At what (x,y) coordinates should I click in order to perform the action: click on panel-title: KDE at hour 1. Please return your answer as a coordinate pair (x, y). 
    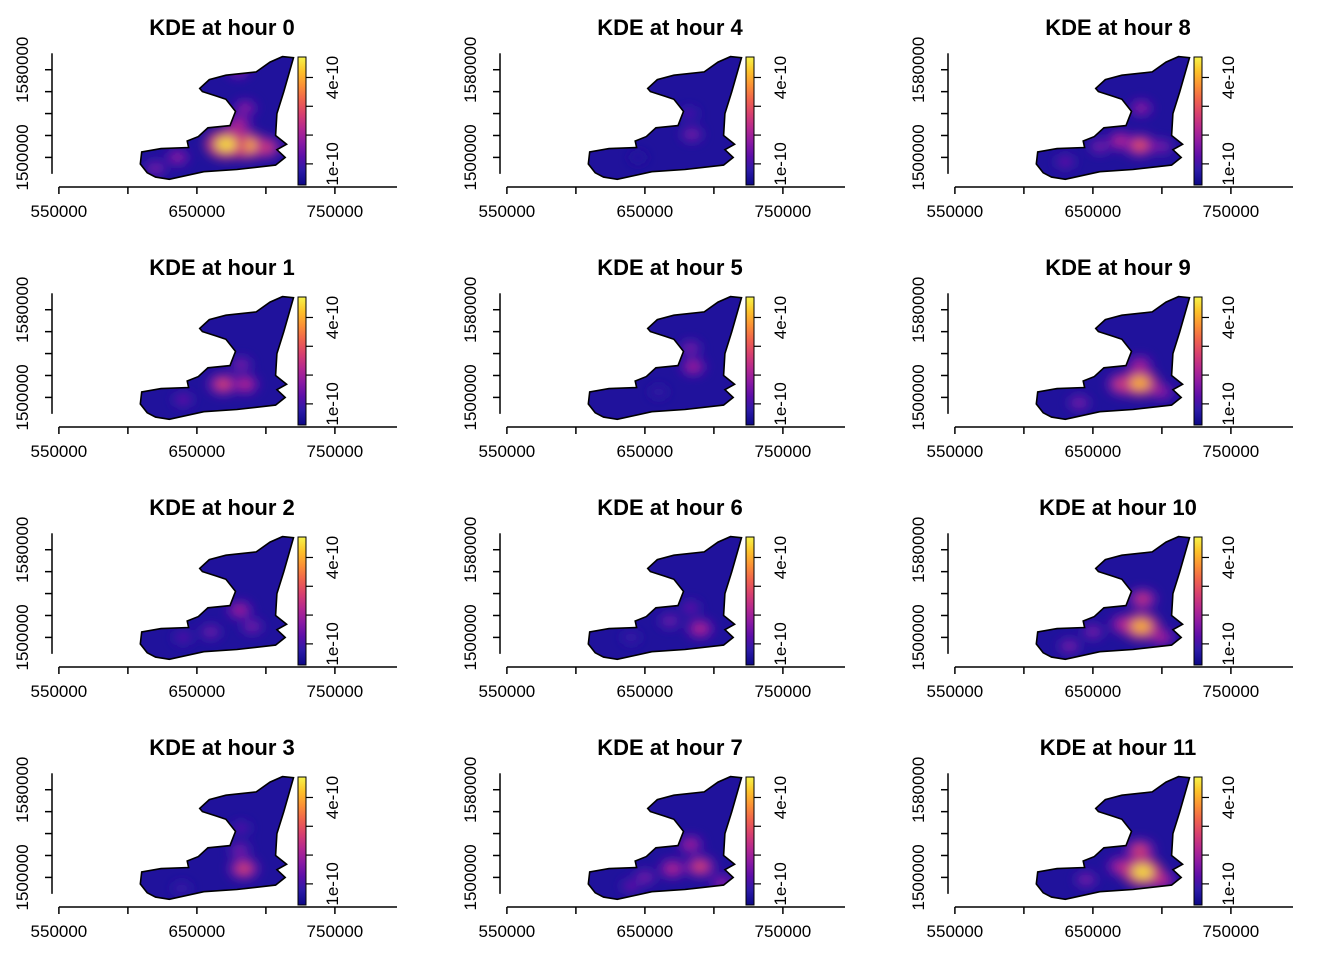
    Looking at the image, I should click on (221, 267).